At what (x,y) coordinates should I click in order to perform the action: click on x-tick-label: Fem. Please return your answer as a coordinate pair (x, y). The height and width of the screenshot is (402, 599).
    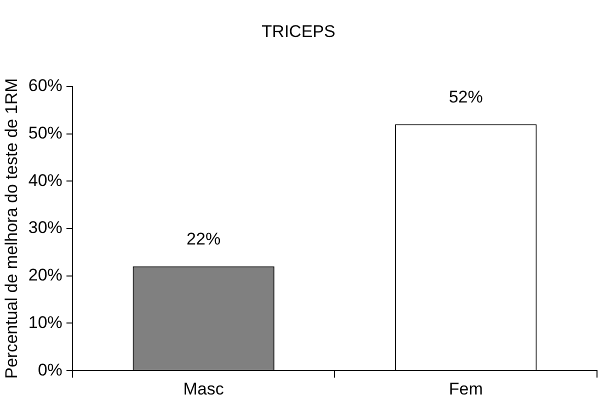
    Looking at the image, I should click on (465, 388).